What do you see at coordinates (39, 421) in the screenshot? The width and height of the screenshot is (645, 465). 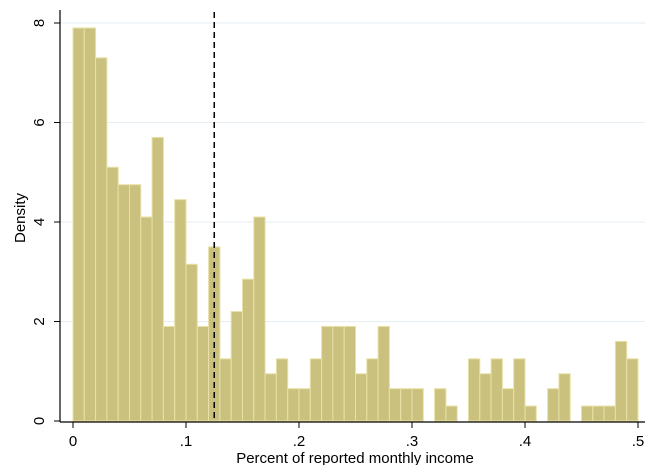 I see `y-tick-label: 0` at bounding box center [39, 421].